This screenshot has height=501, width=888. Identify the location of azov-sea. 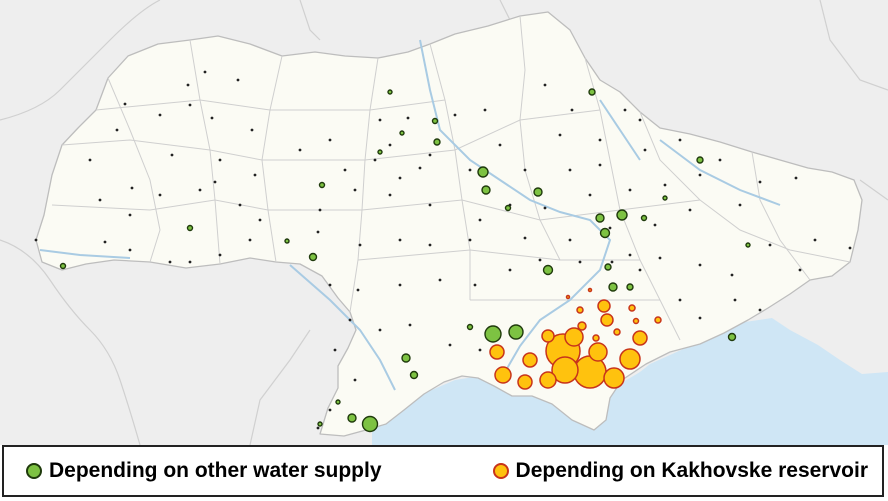
(702, 357).